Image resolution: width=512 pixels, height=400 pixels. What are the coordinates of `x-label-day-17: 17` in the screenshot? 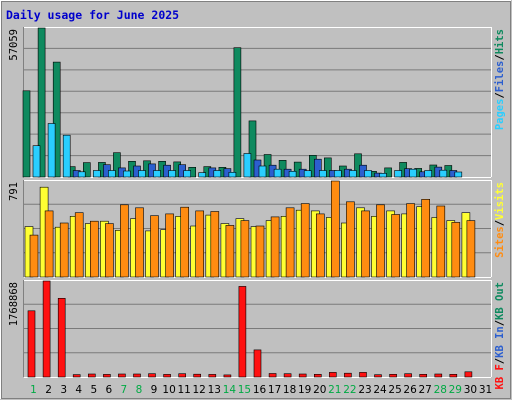 It's located at (274, 390).